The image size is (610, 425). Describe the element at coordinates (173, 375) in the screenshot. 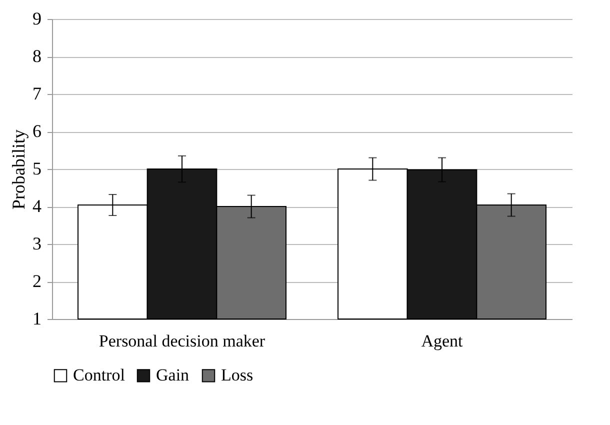

I see `legend-label: Gain` at that location.